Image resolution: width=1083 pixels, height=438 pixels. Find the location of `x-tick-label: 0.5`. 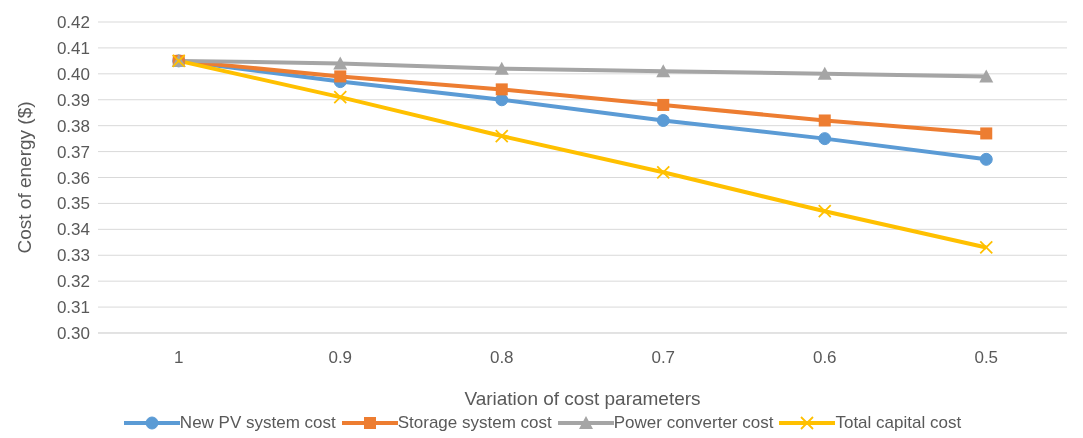

x-tick-label: 0.5 is located at coordinates (986, 358).